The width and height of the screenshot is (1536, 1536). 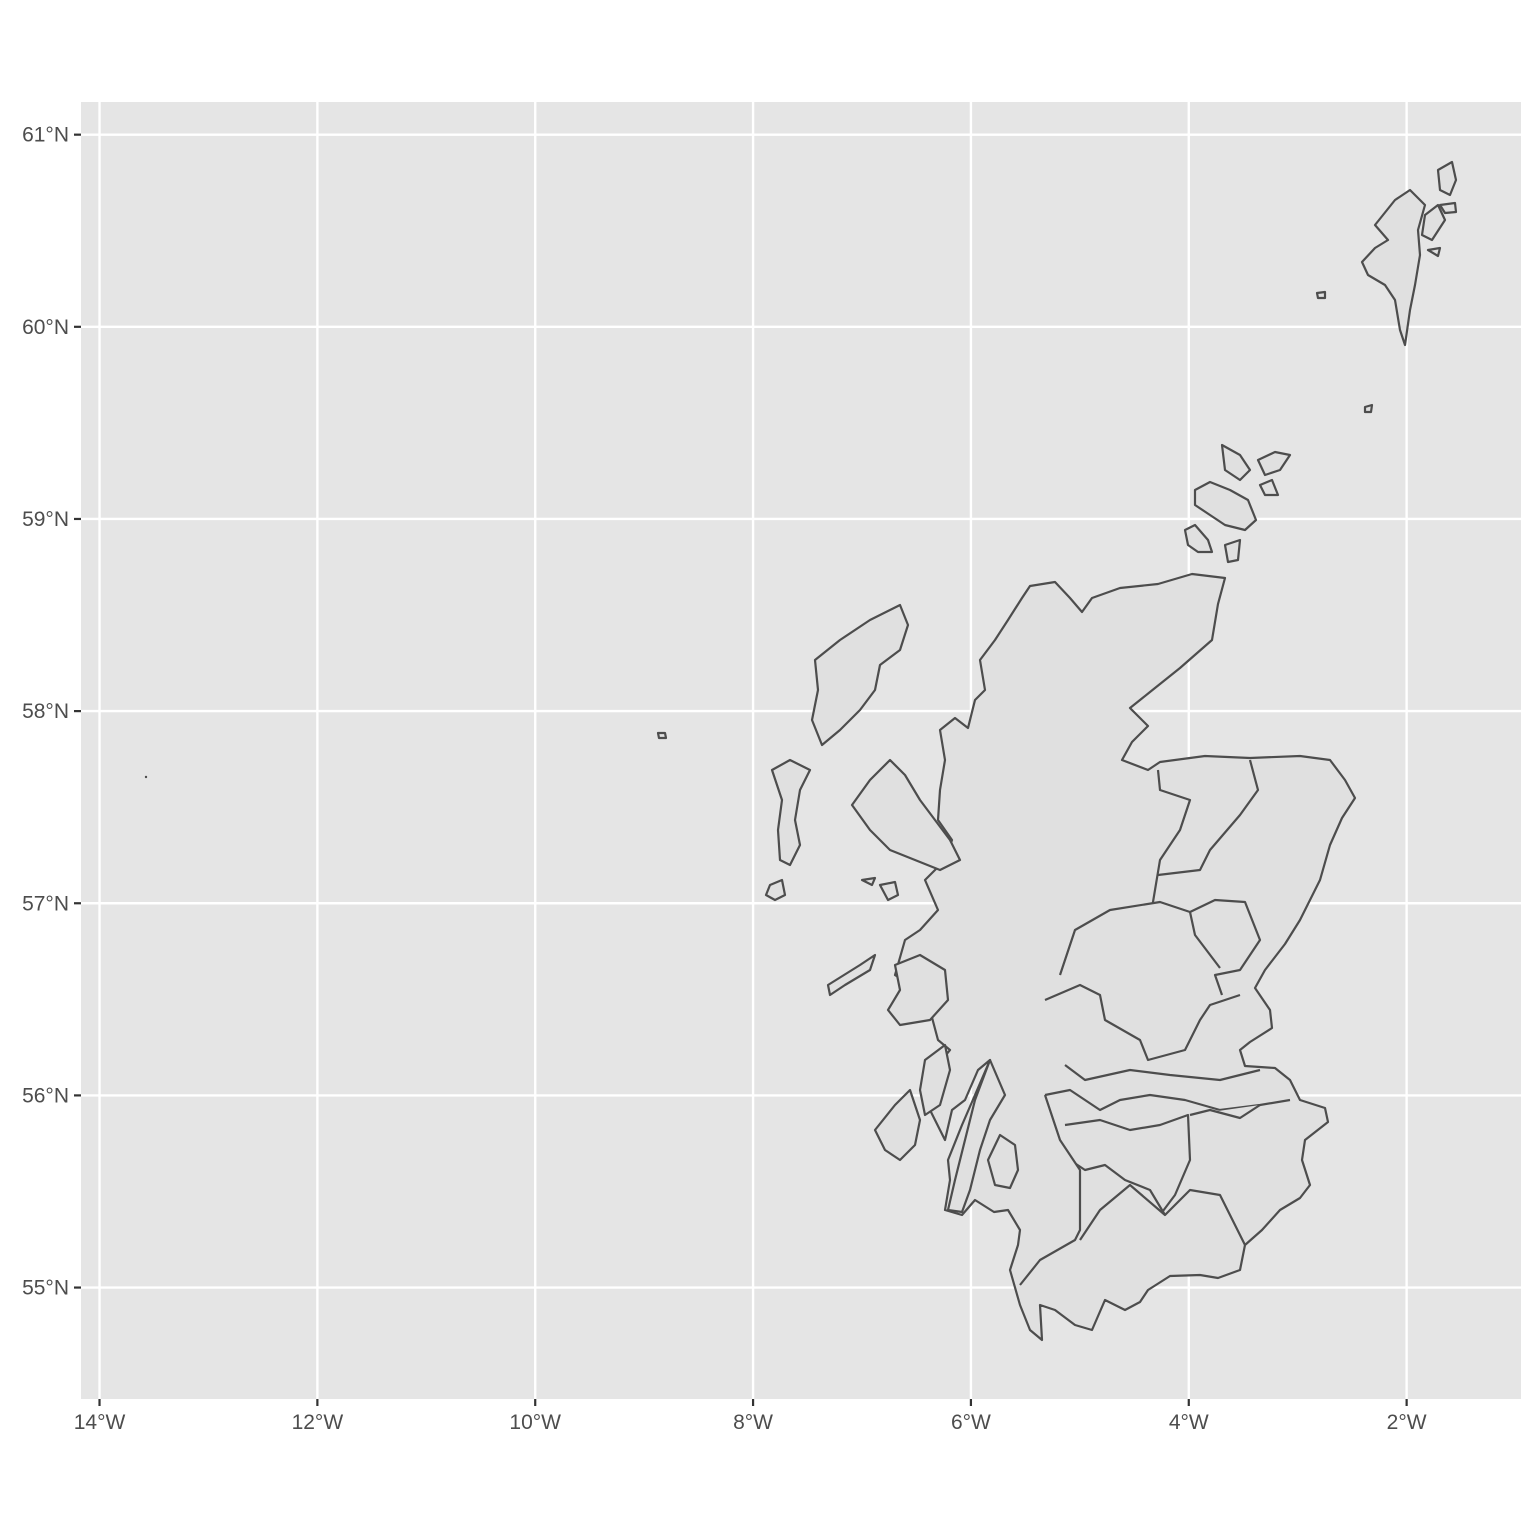 What do you see at coordinates (897, 1125) in the screenshot?
I see `islay-island` at bounding box center [897, 1125].